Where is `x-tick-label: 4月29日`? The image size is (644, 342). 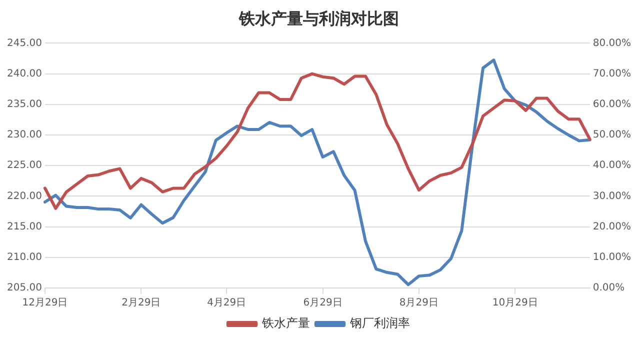
x-tick-label: 4月29日 is located at coordinates (226, 303).